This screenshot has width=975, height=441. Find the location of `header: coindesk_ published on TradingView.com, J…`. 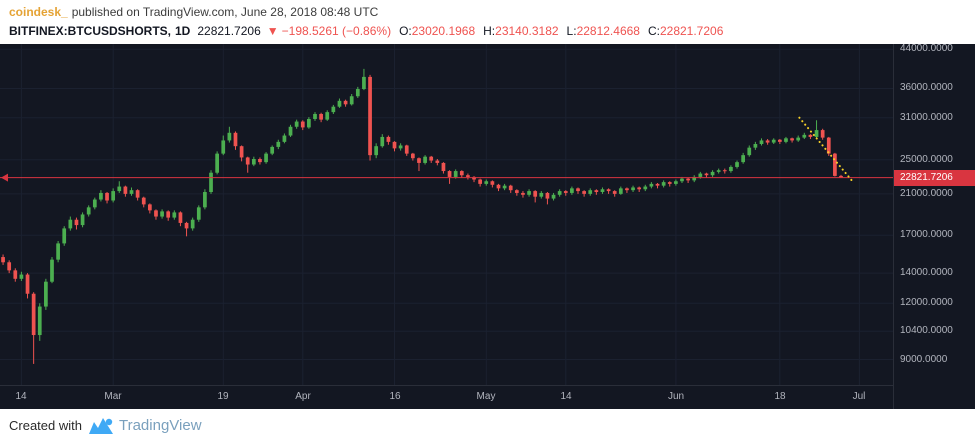

header: coindesk_ published on TradingView.com, J… is located at coordinates (487, 22).